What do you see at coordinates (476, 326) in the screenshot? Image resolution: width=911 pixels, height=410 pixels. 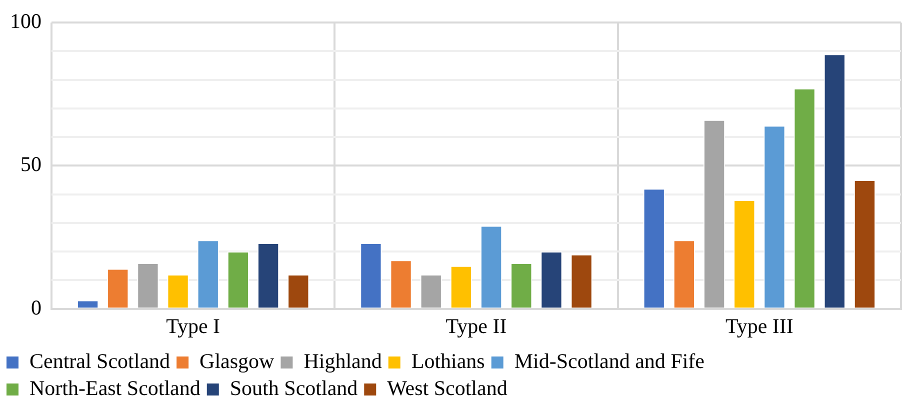 I see `x-tick-label: Type II` at bounding box center [476, 326].